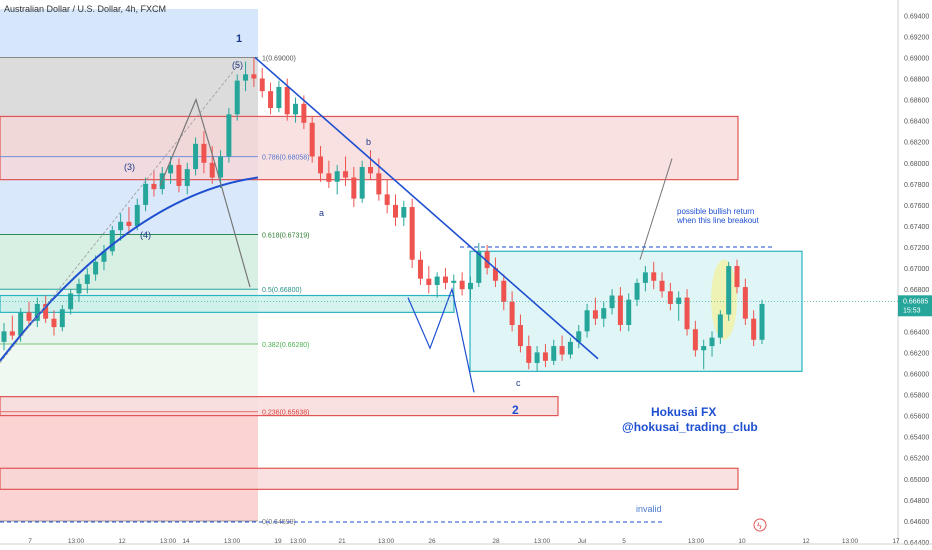 This screenshot has width=932, height=550. I want to click on projection-path-grey, so click(205, 192).